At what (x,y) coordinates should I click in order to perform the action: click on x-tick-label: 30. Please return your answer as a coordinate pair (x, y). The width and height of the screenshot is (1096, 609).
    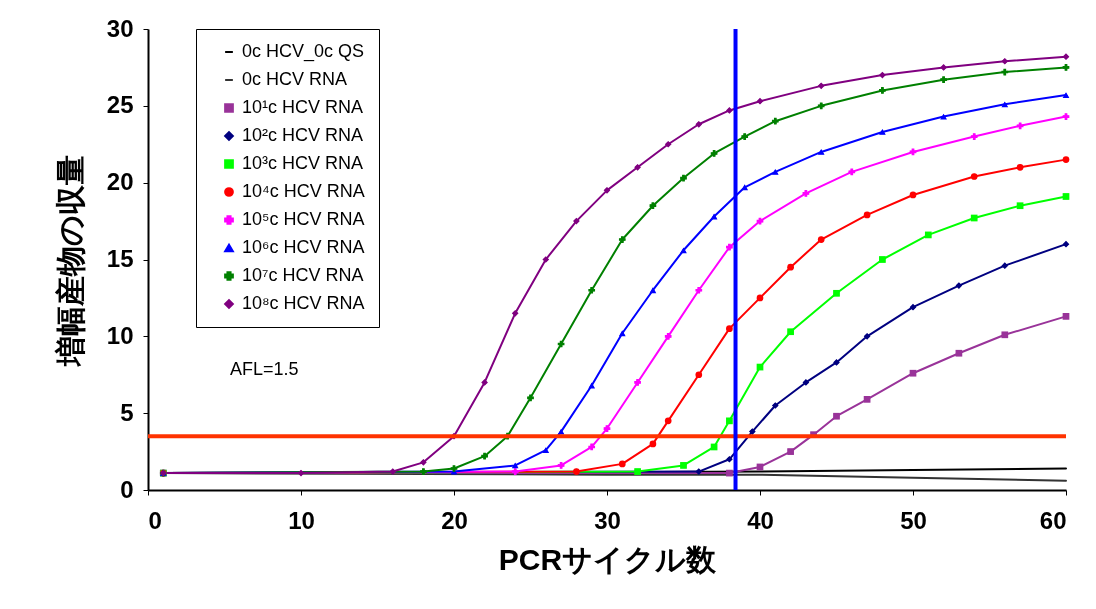
    Looking at the image, I should click on (607, 520).